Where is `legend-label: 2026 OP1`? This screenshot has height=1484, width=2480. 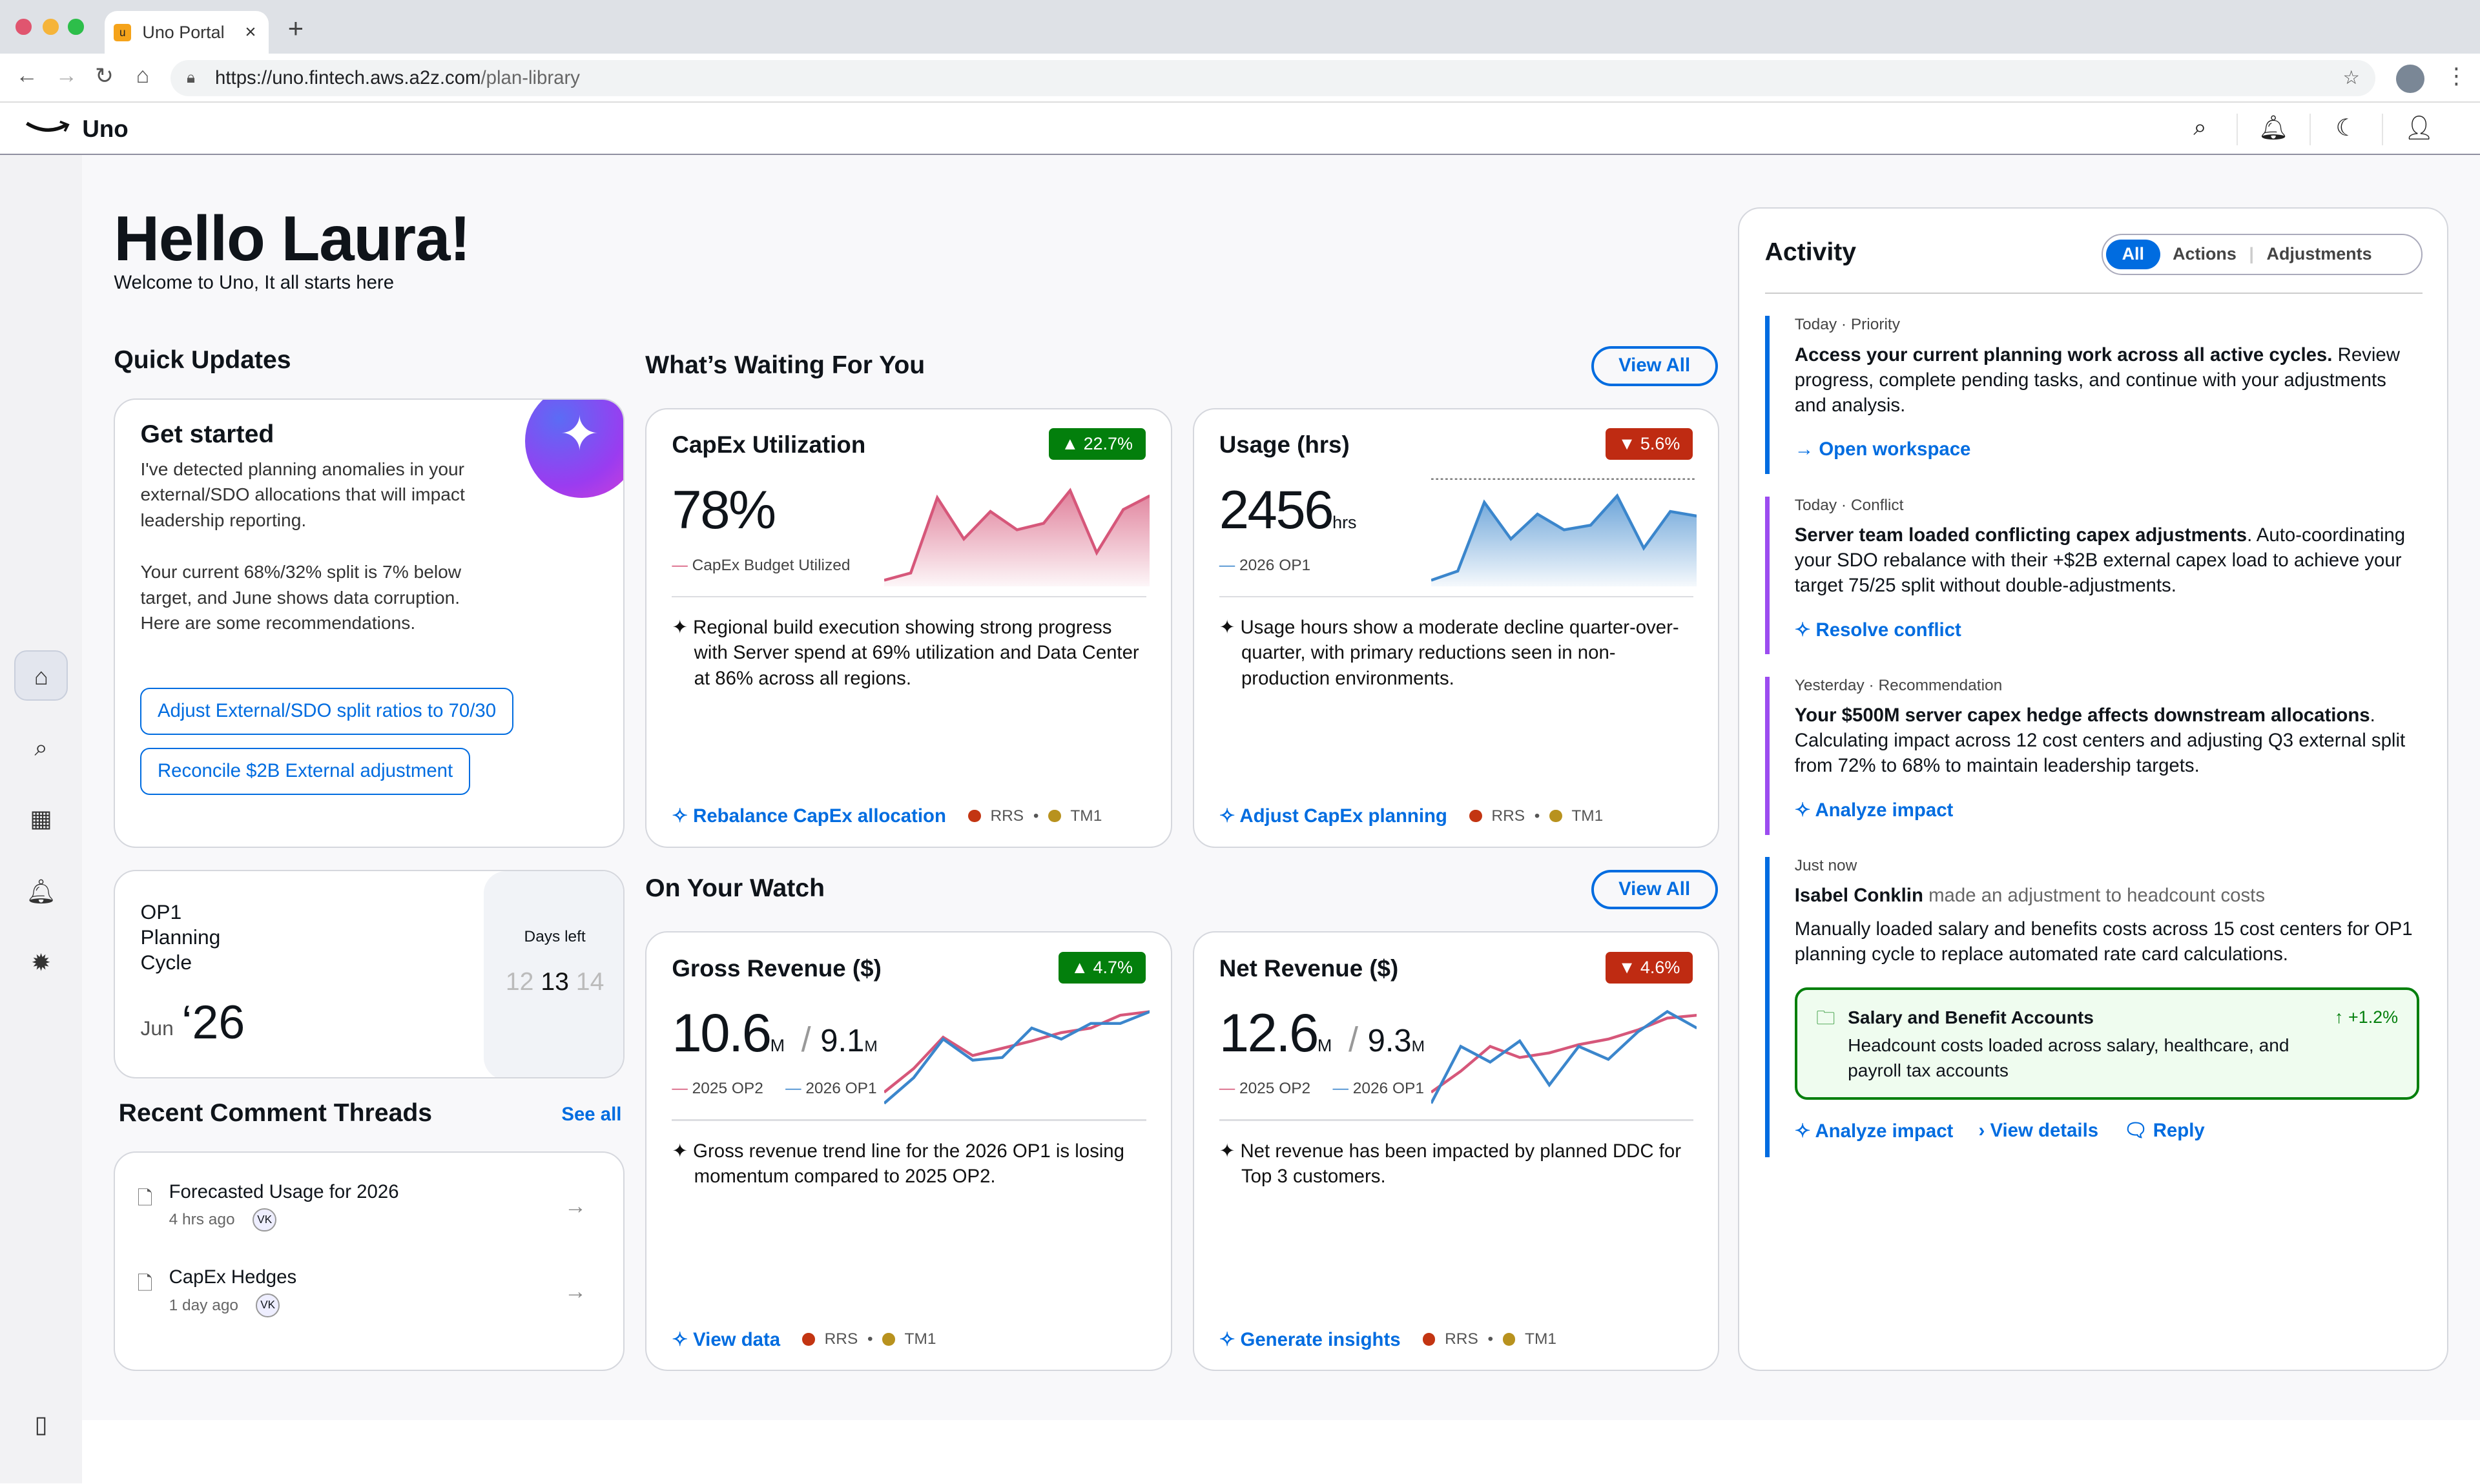
legend-label: 2026 OP1 is located at coordinates (1275, 565).